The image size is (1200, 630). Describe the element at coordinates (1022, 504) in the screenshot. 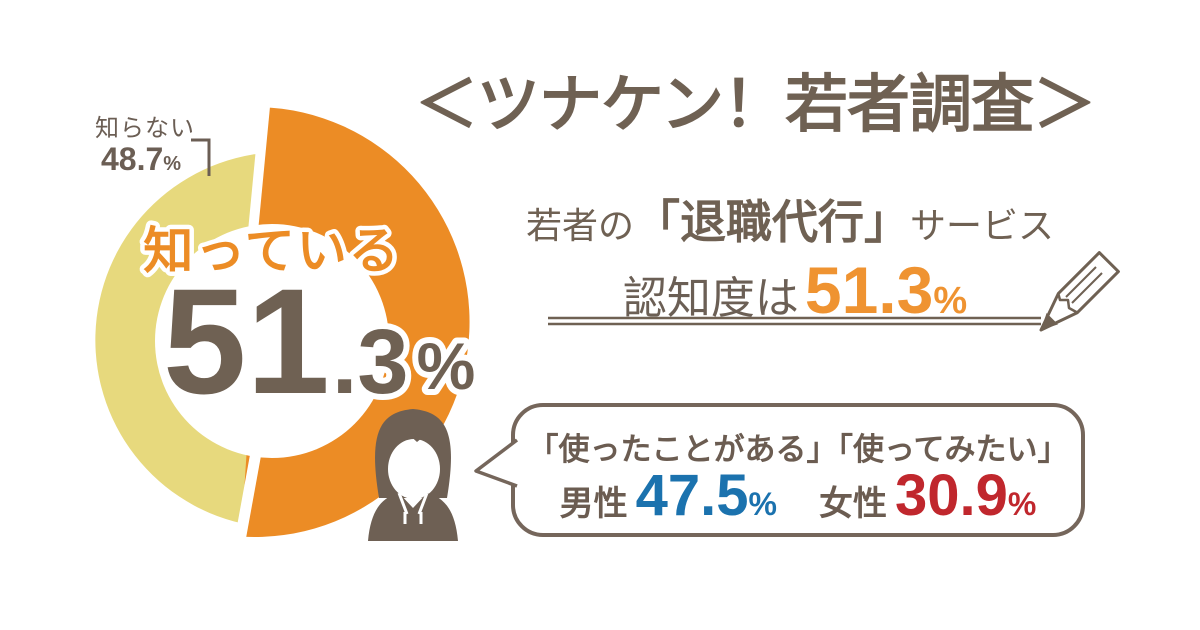

I see `female-percent: %` at that location.